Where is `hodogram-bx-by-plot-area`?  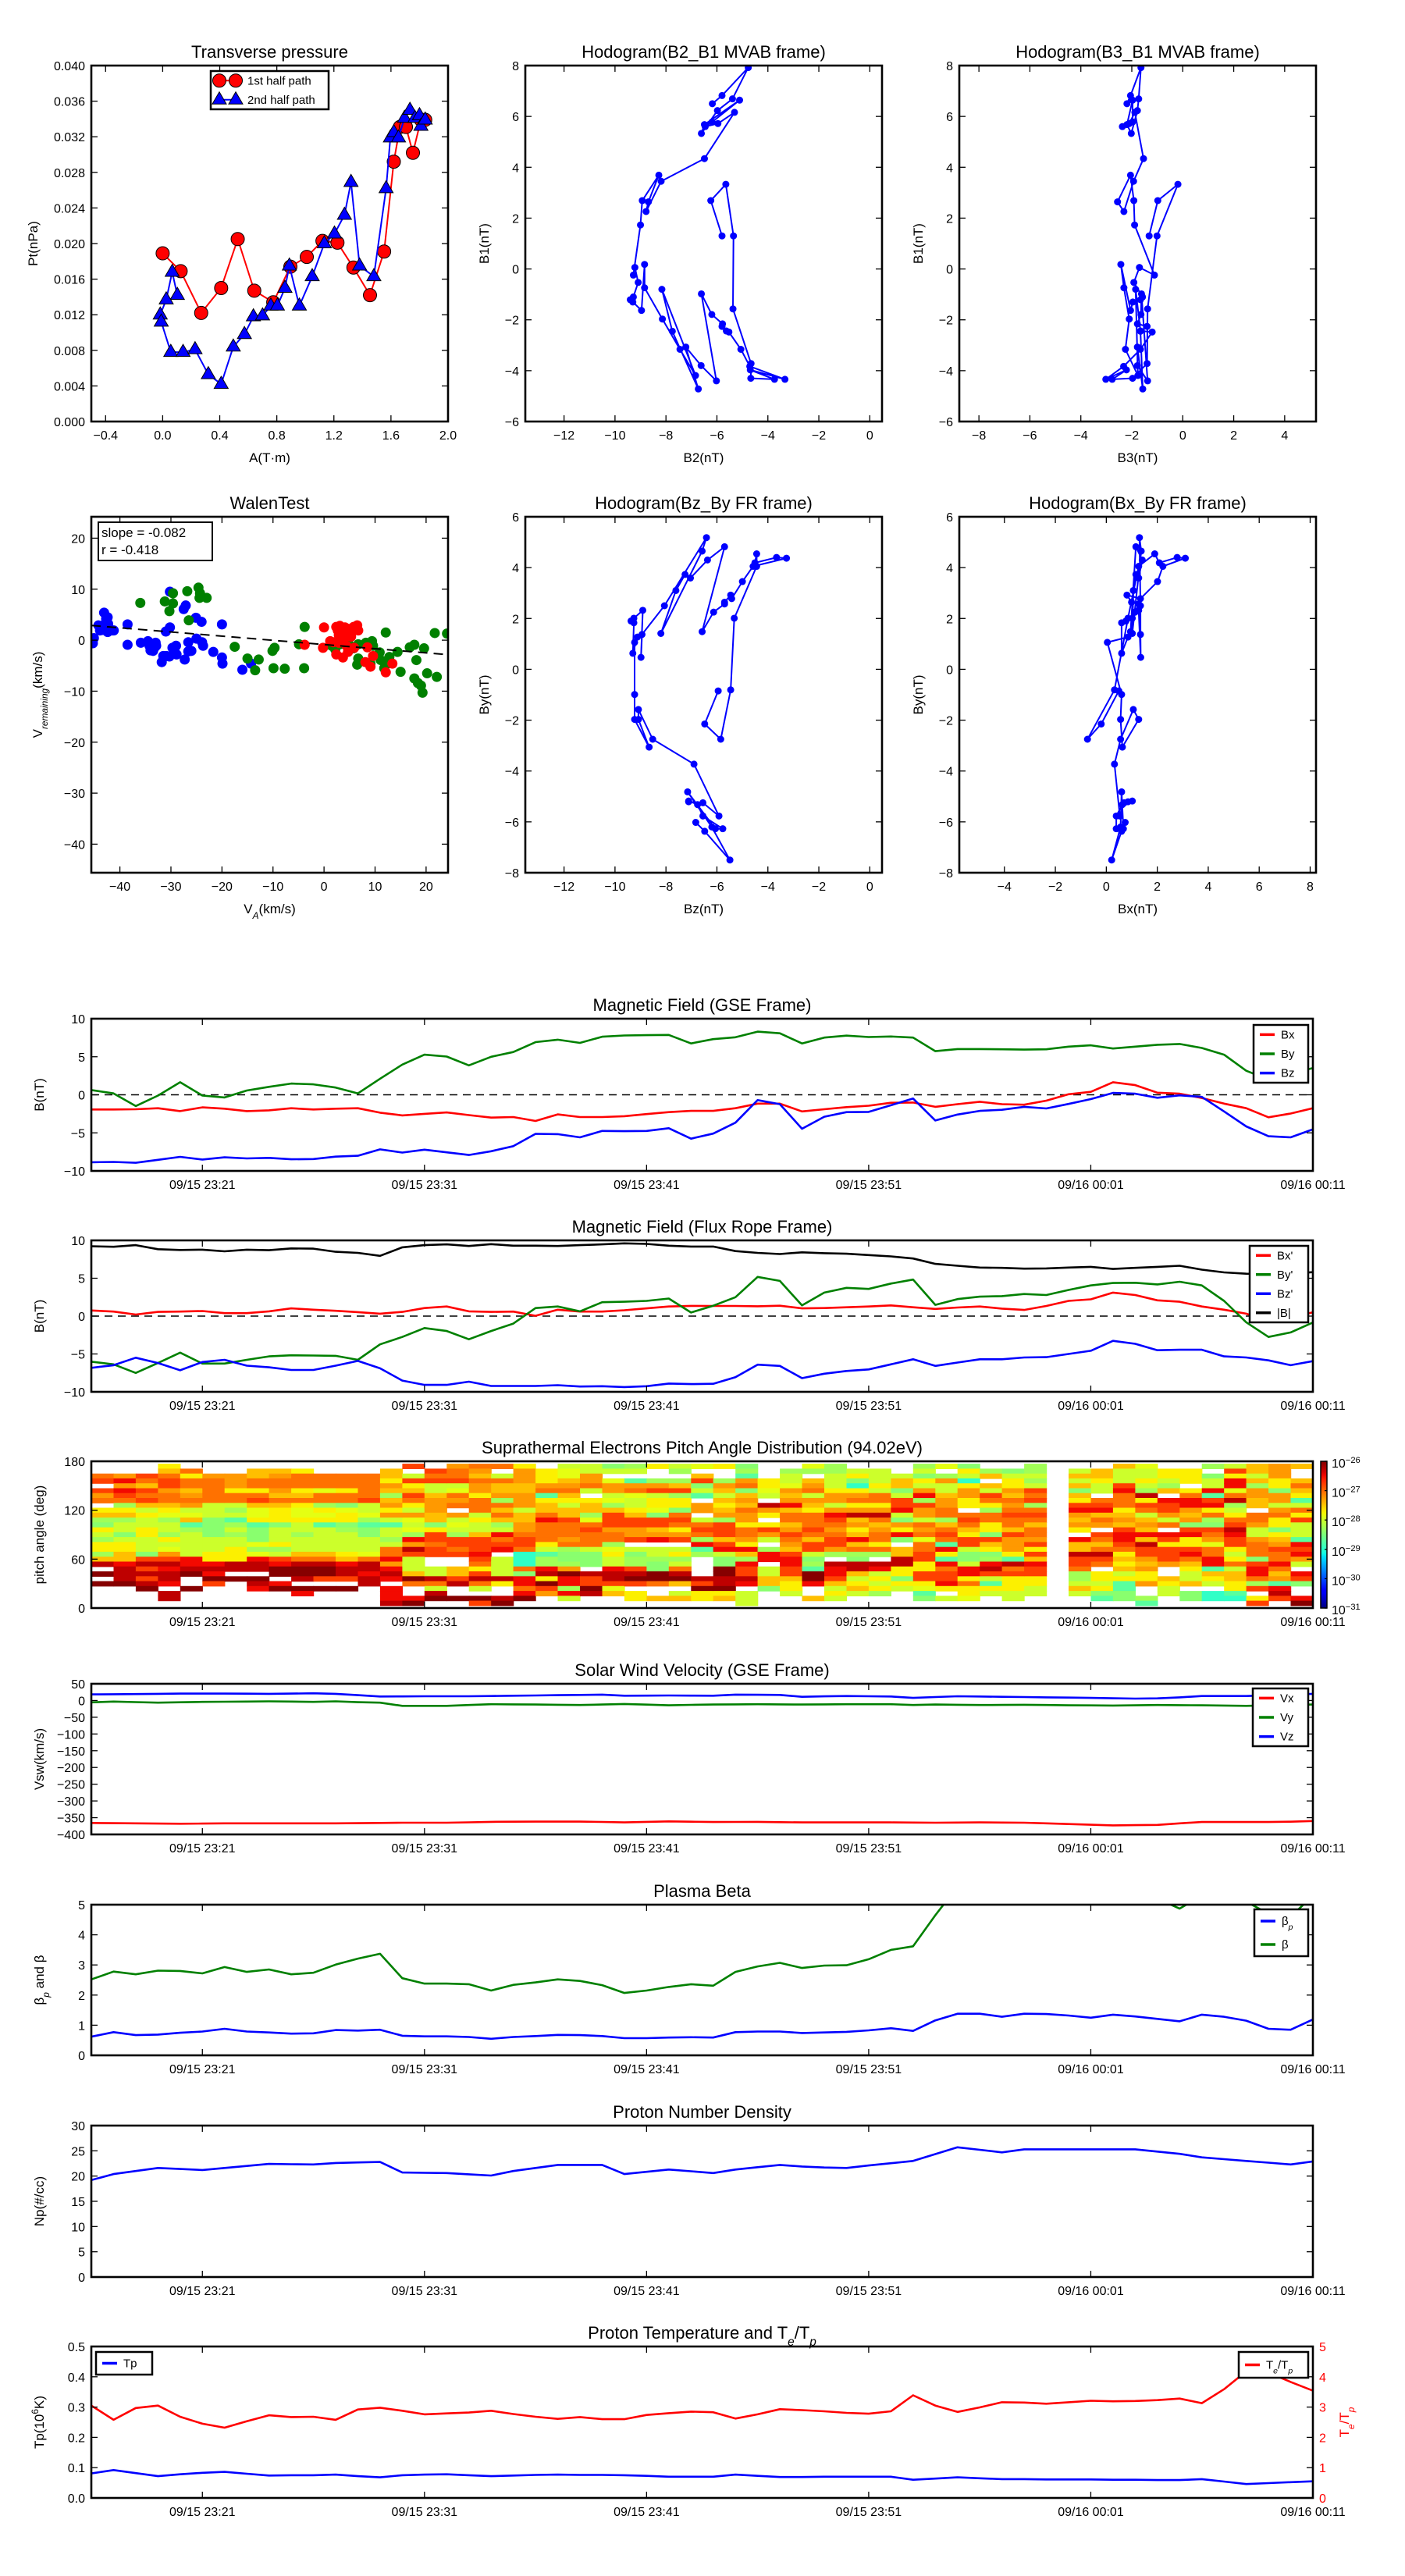
hodogram-bx-by-plot-area is located at coordinates (1137, 699).